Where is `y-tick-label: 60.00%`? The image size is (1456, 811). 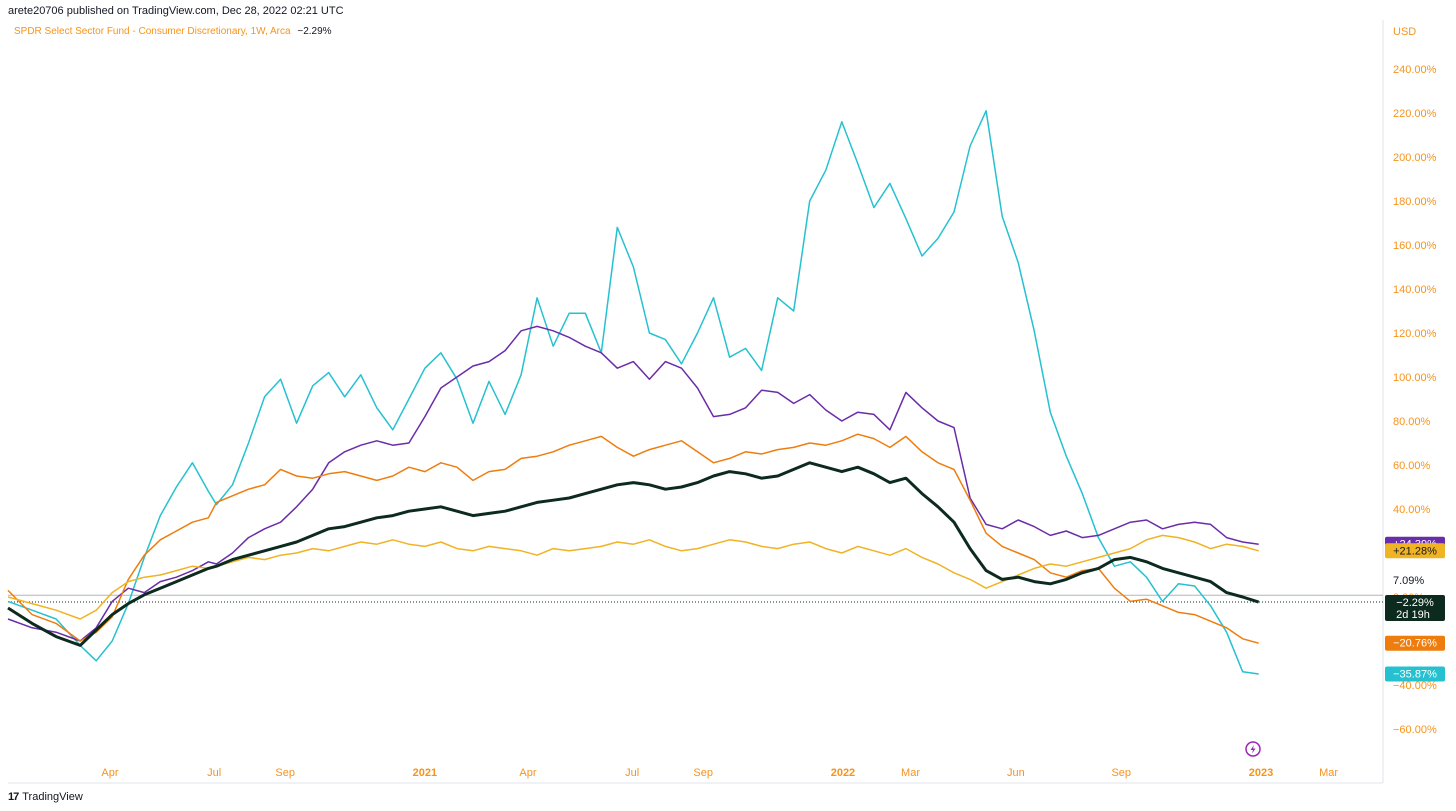 y-tick-label: 60.00% is located at coordinates (1412, 466).